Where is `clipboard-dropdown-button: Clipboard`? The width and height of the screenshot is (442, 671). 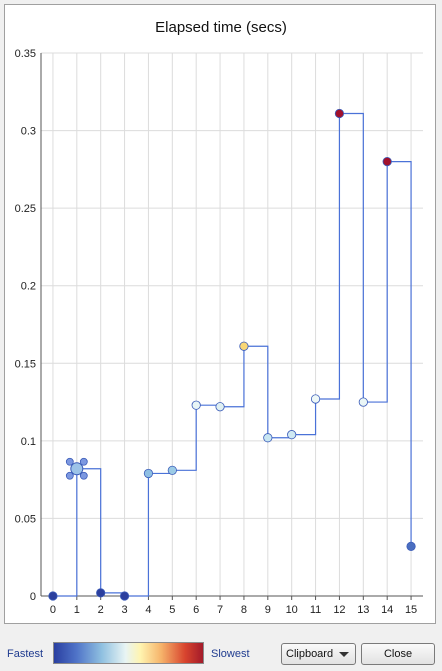
clipboard-dropdown-button: Clipboard is located at coordinates (318, 654).